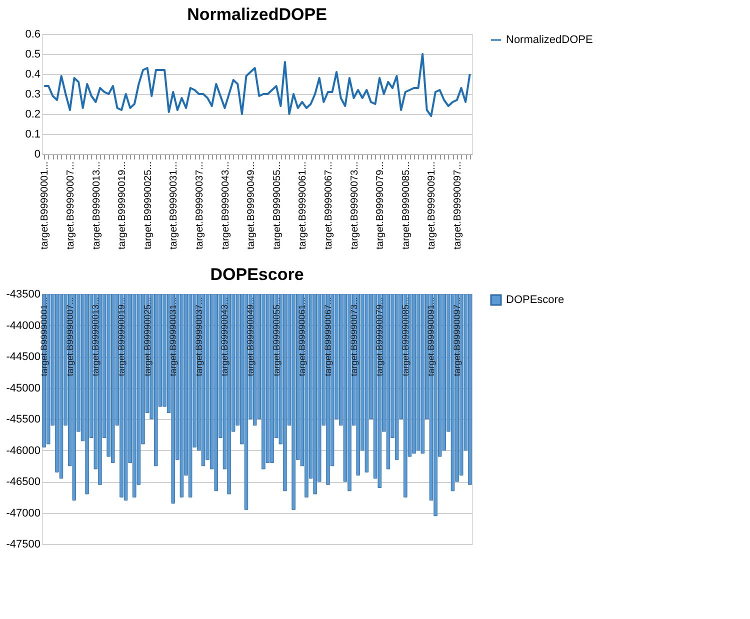 This screenshot has height=619, width=750. I want to click on y-tick-label: -47500, so click(23, 544).